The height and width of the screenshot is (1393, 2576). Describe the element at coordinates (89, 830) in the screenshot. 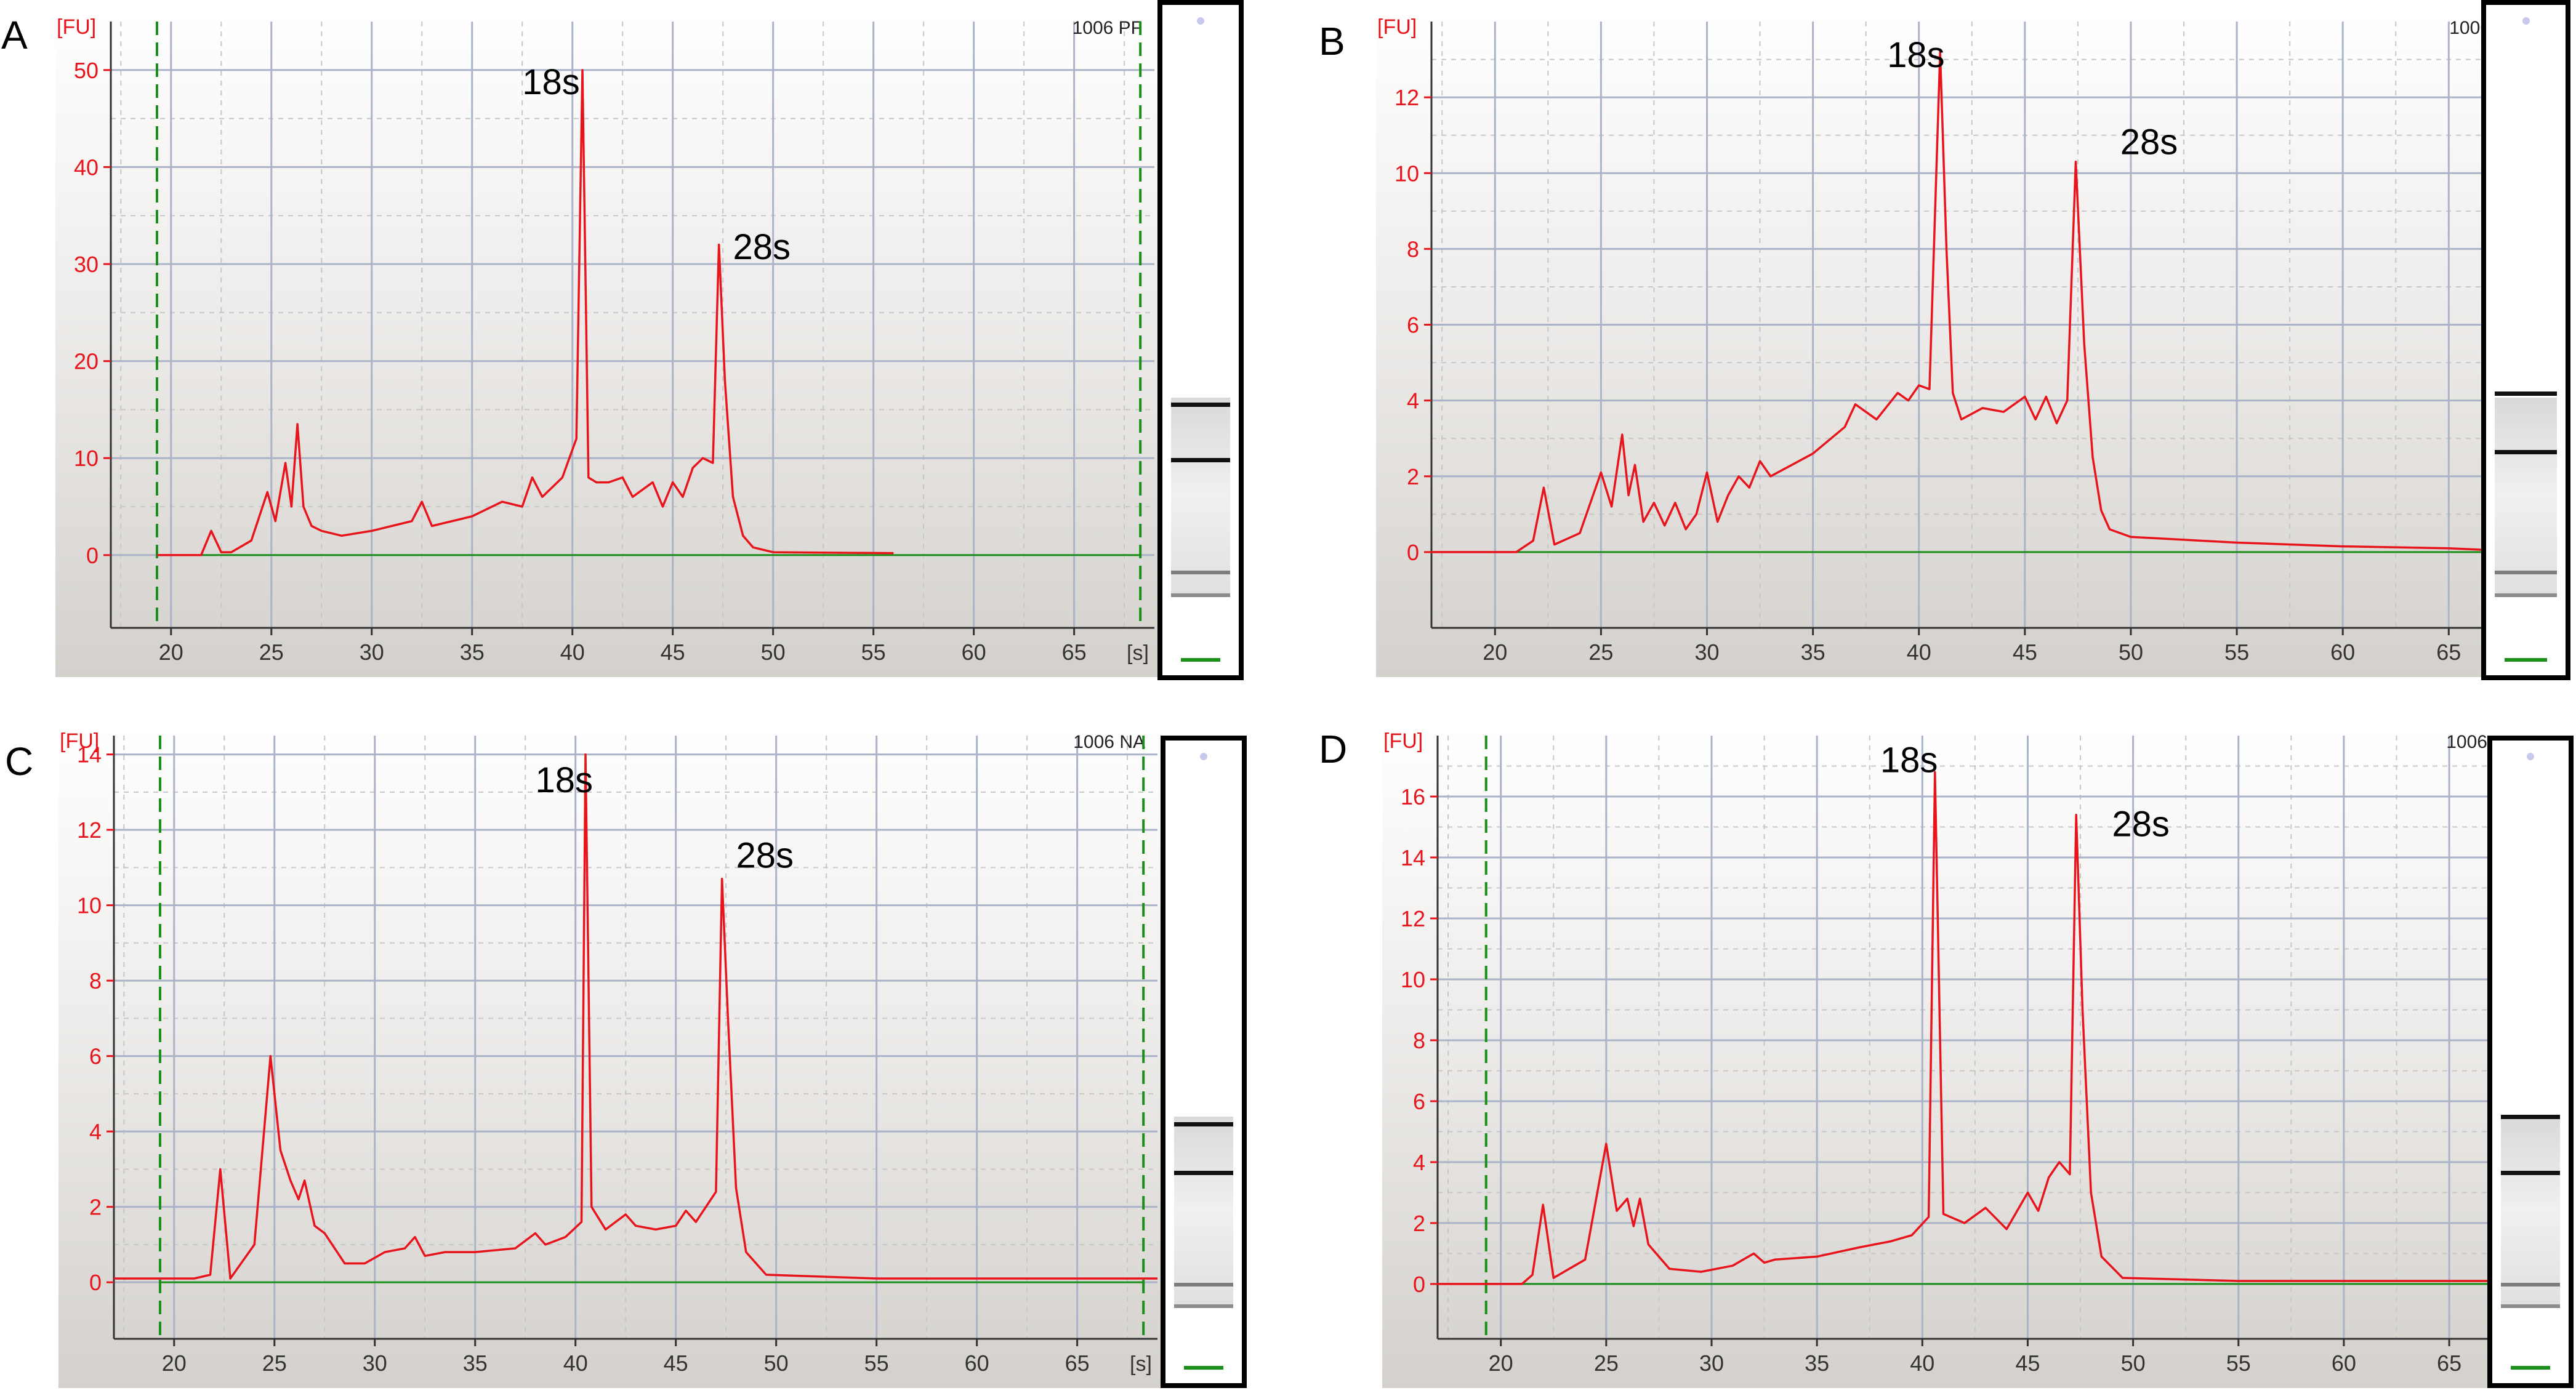

I see `y-tick-label: 12` at that location.